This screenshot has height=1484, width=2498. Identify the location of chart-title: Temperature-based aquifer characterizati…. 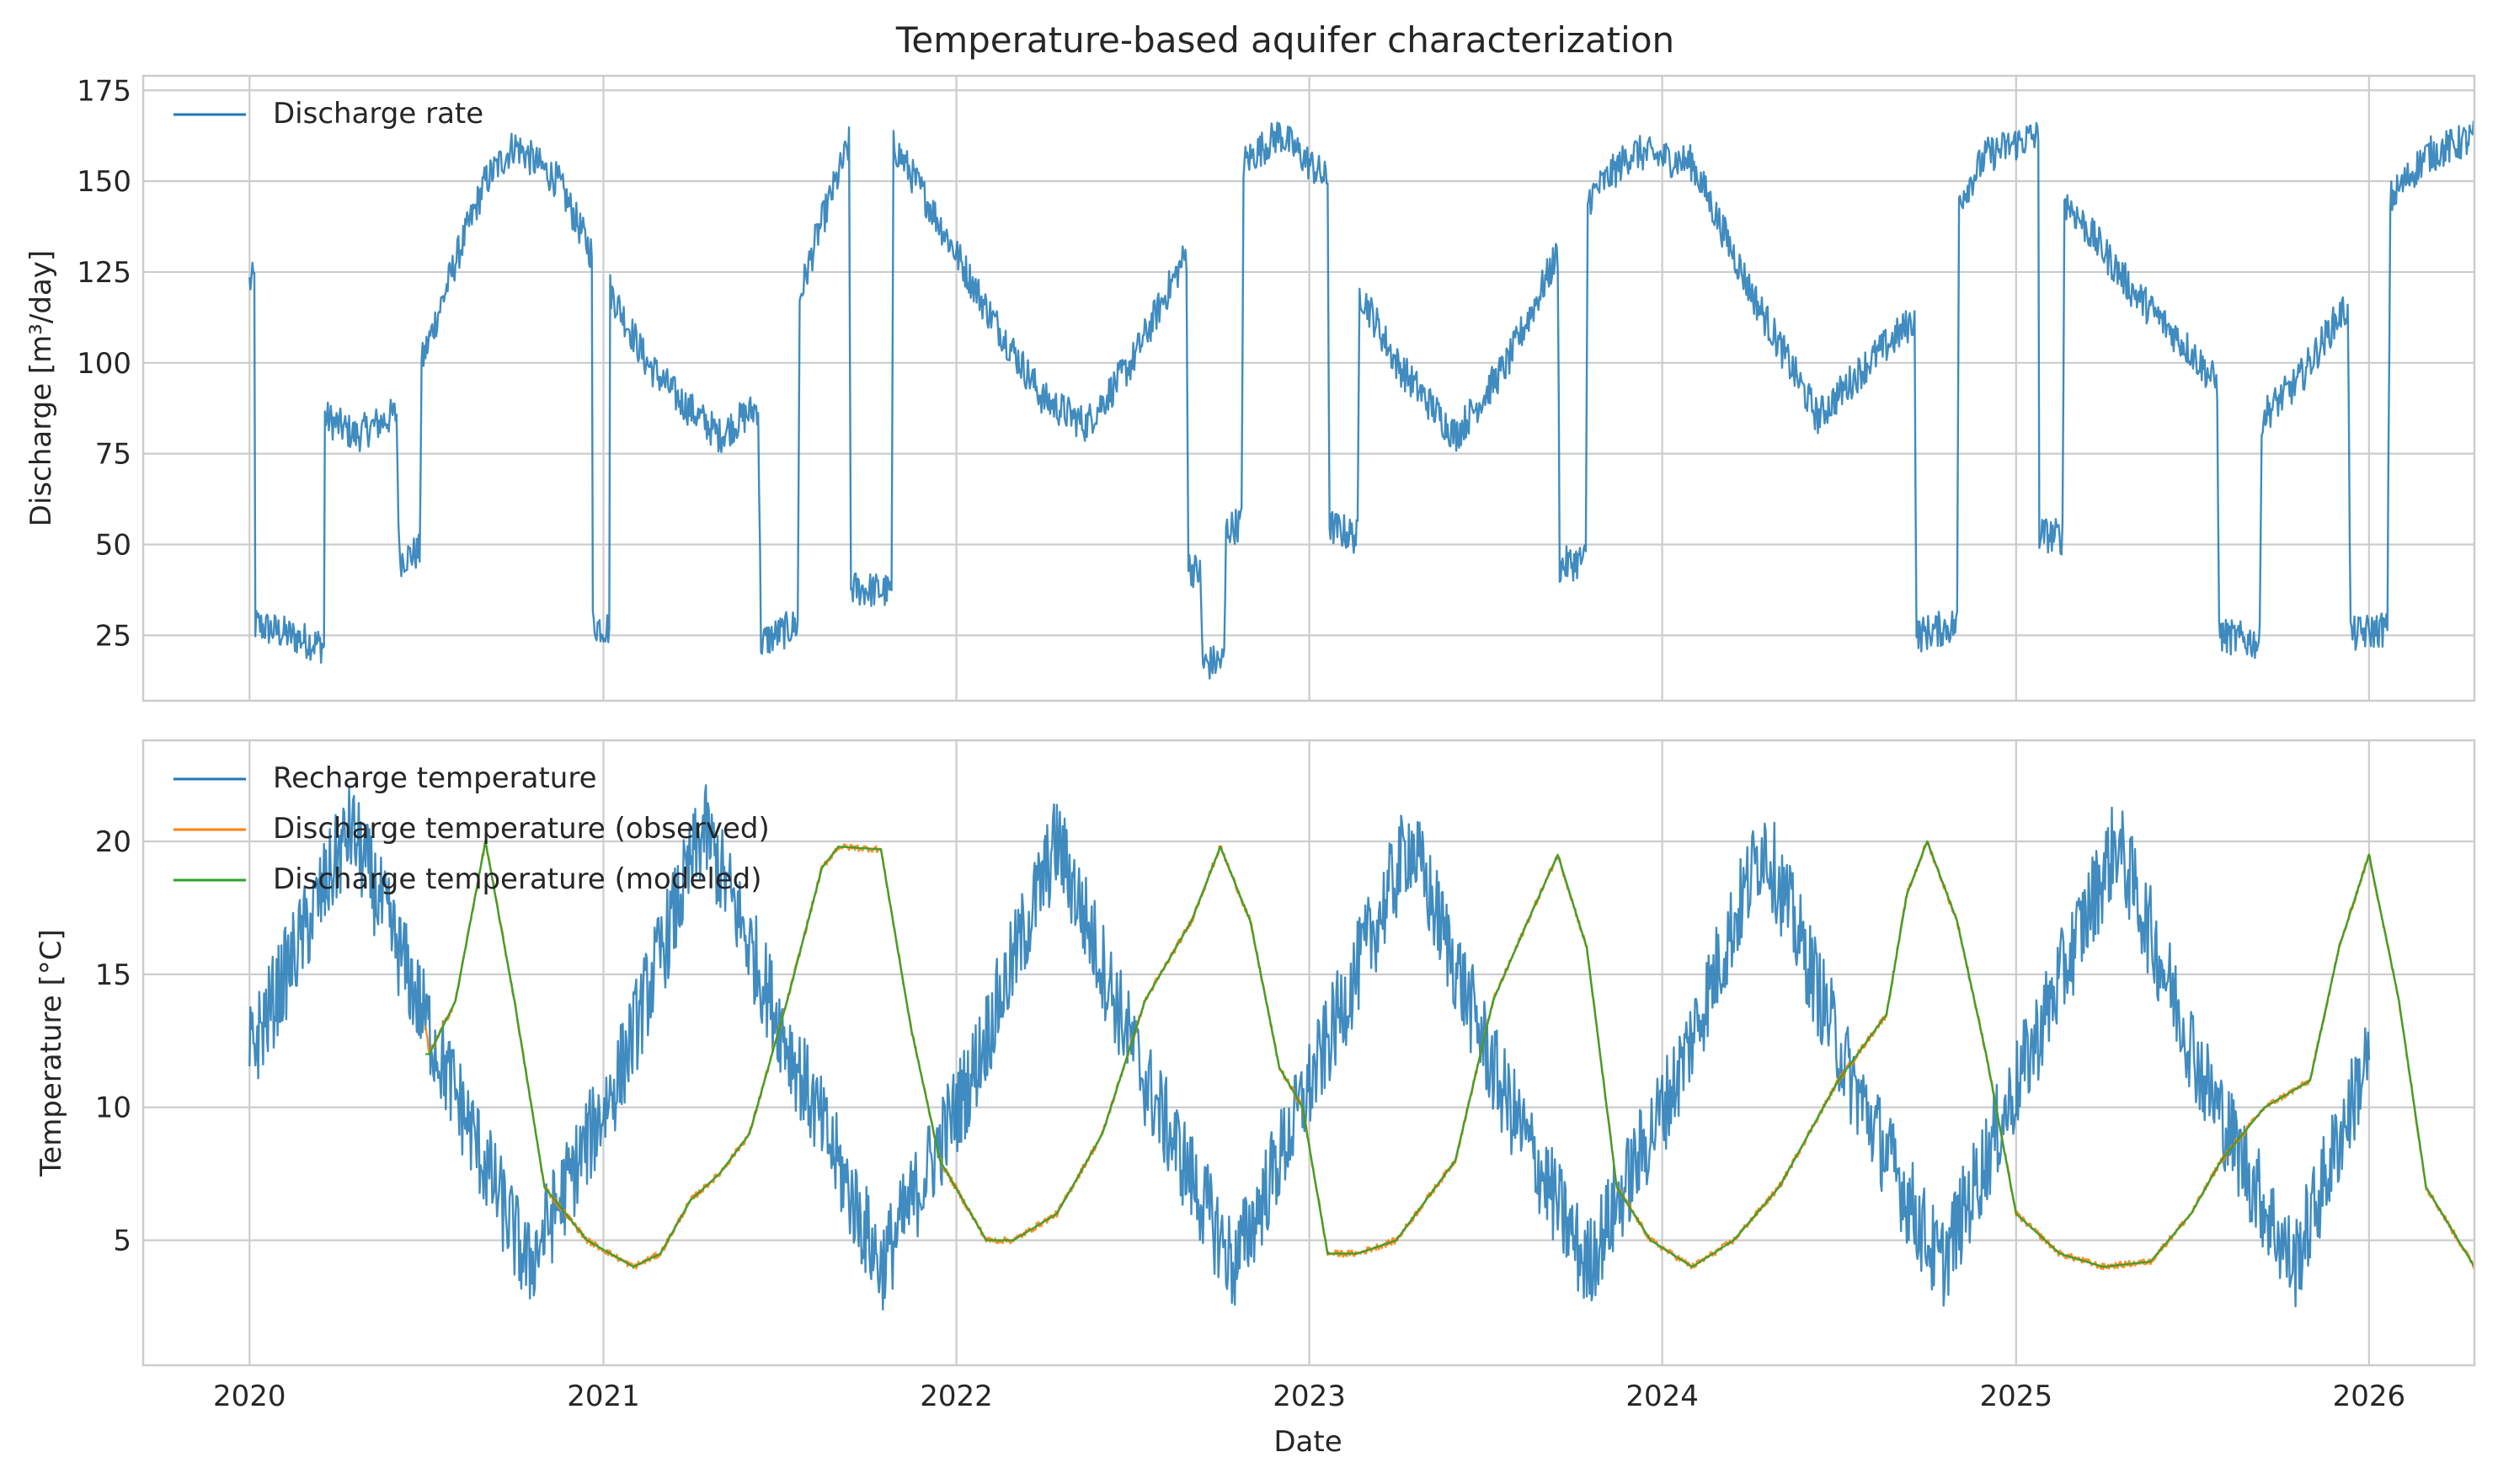
(1284, 40).